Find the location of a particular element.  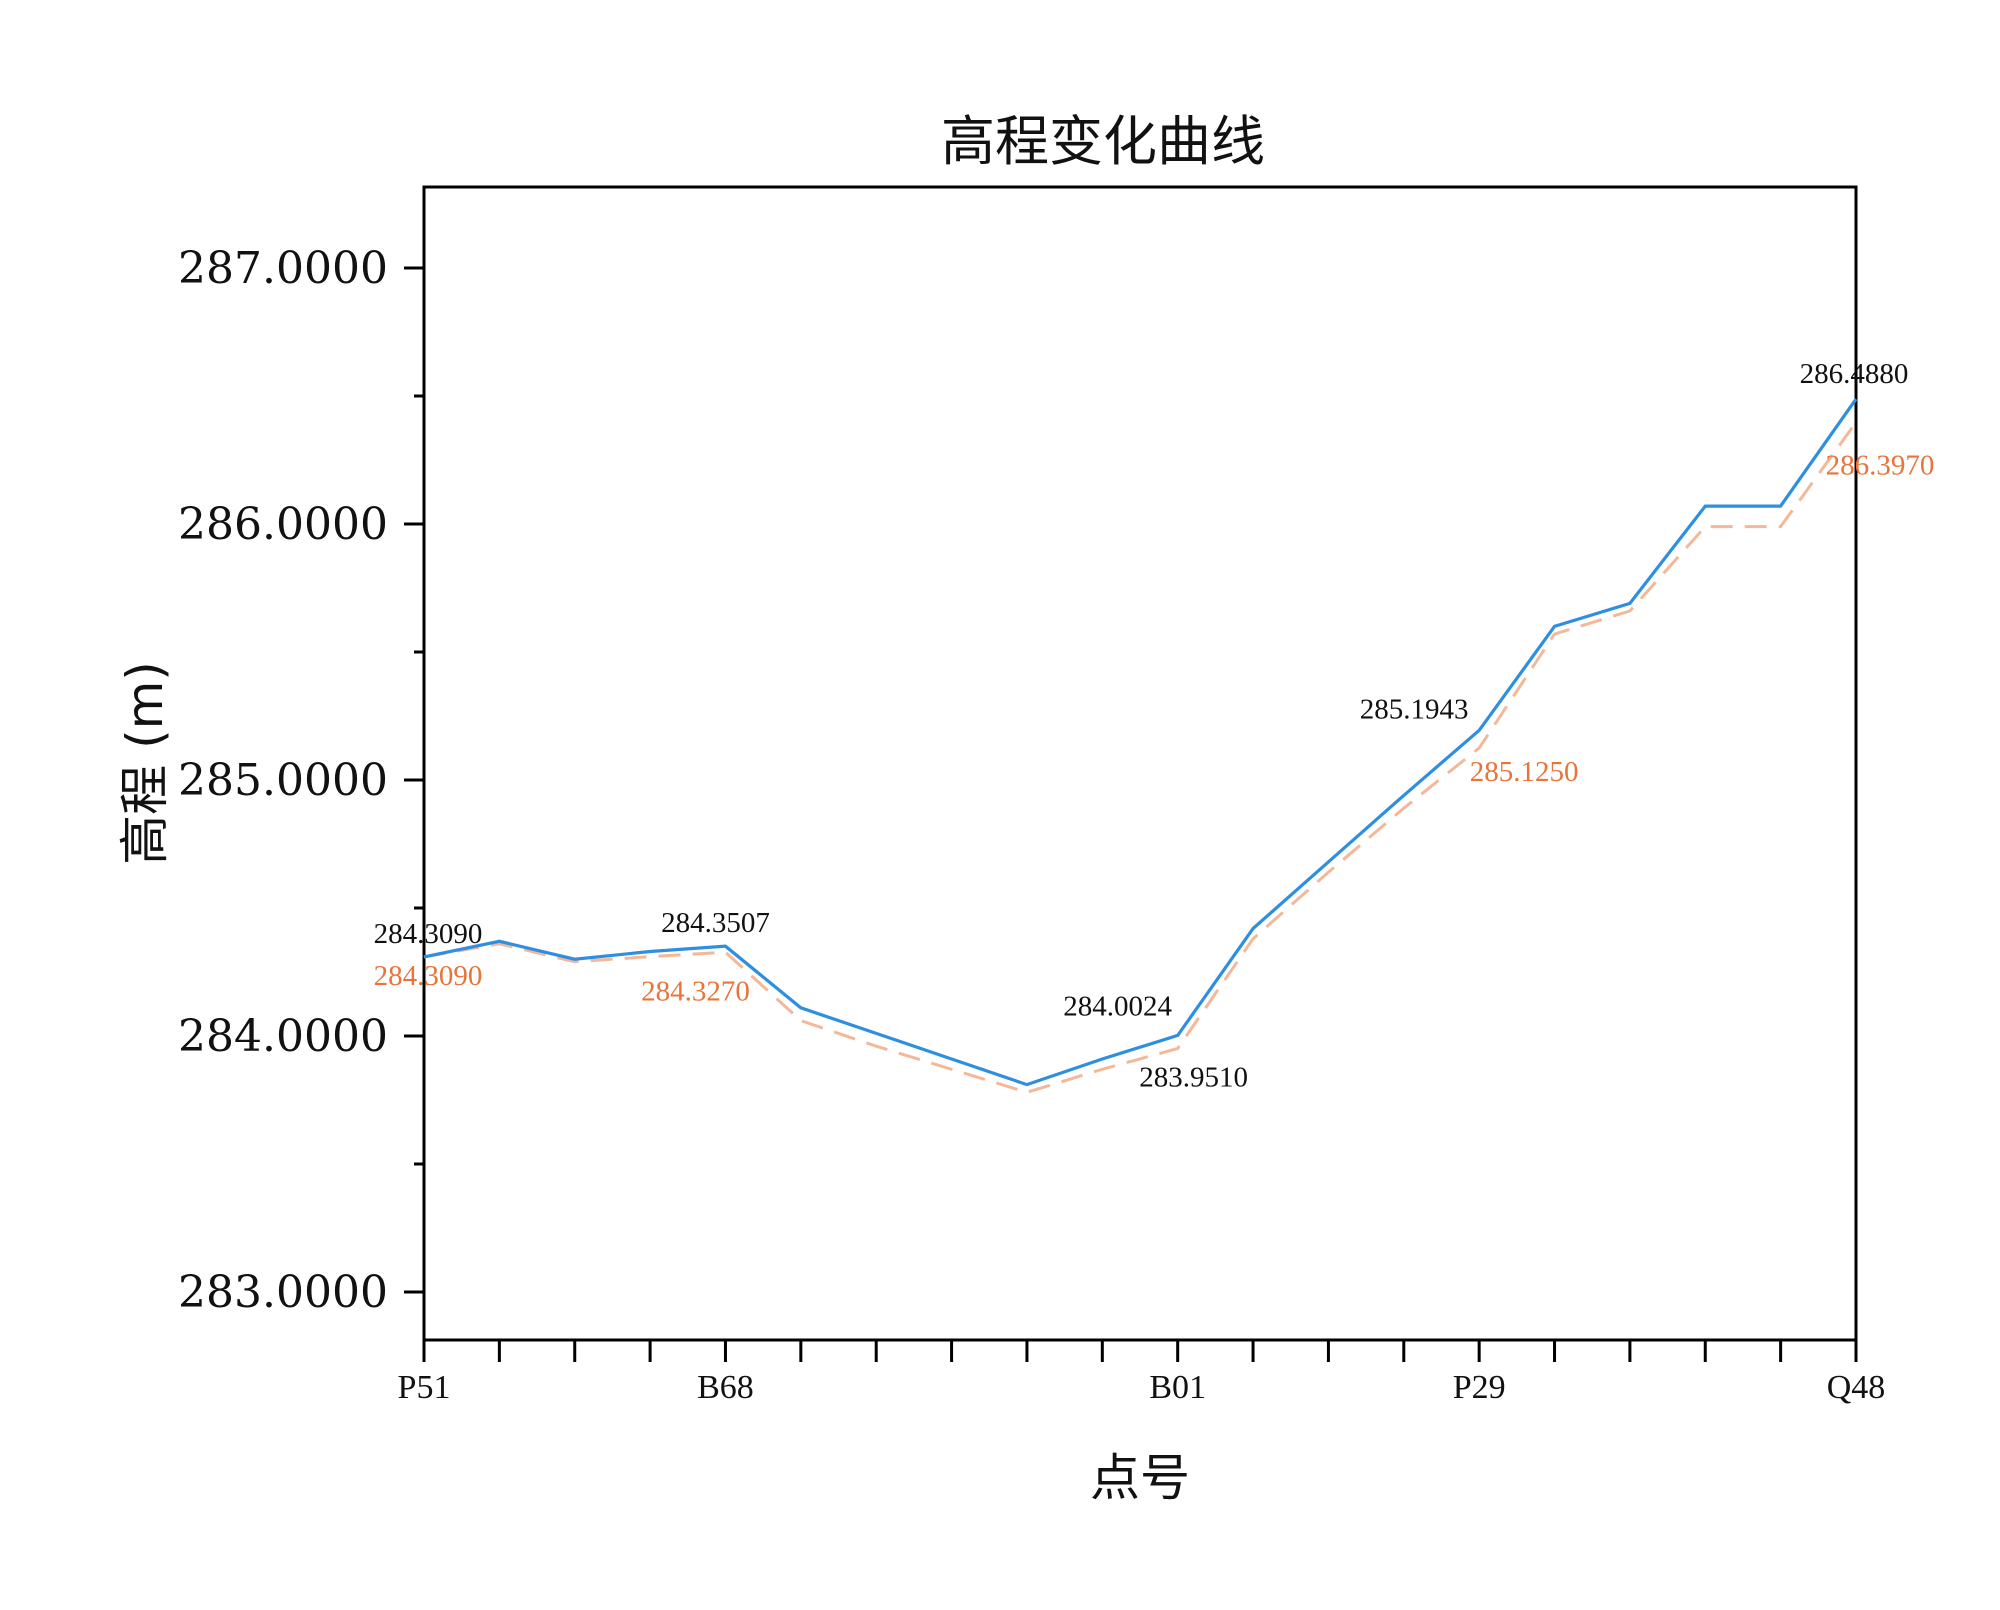

y-tick-label: 283.0000 is located at coordinates (283, 1292).